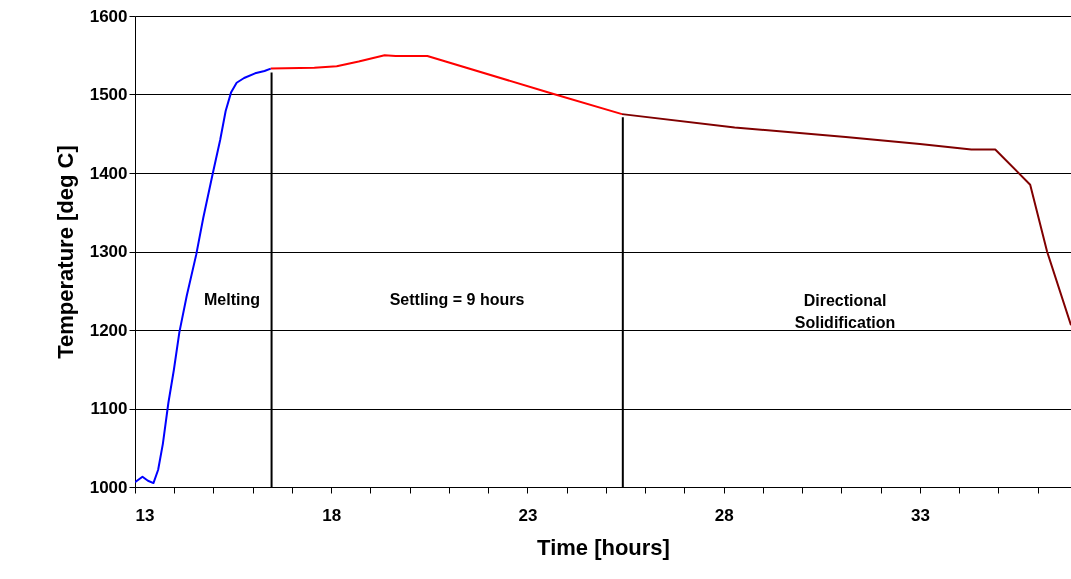 The height and width of the screenshot is (579, 1071). Describe the element at coordinates (332, 515) in the screenshot. I see `x-tick-label: 18` at that location.